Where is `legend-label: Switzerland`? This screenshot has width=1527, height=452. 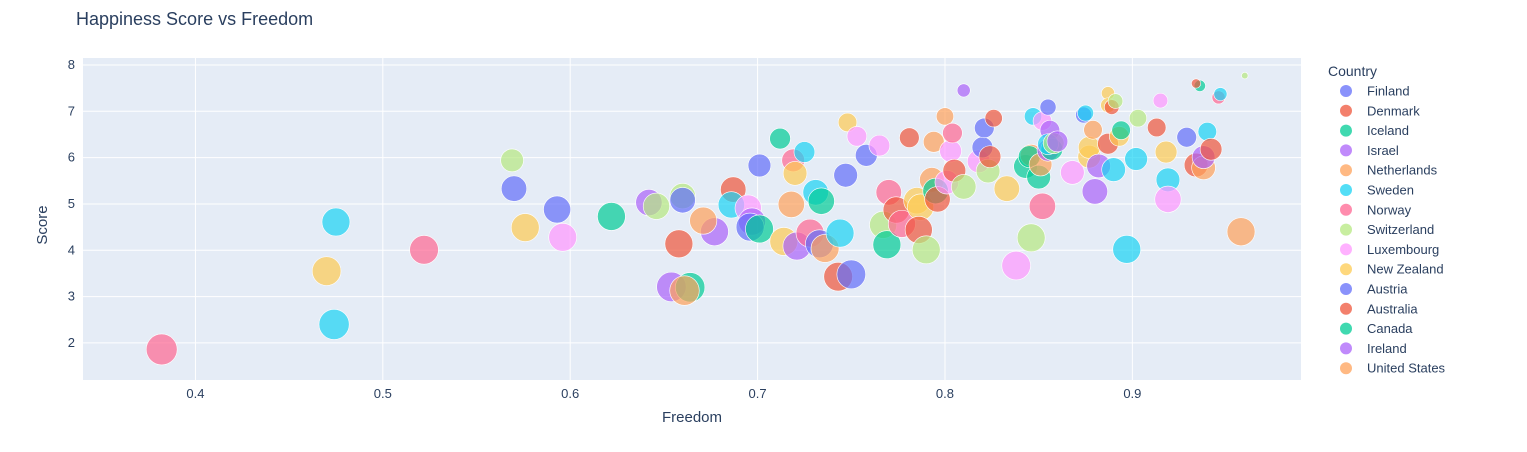 legend-label: Switzerland is located at coordinates (1400, 229).